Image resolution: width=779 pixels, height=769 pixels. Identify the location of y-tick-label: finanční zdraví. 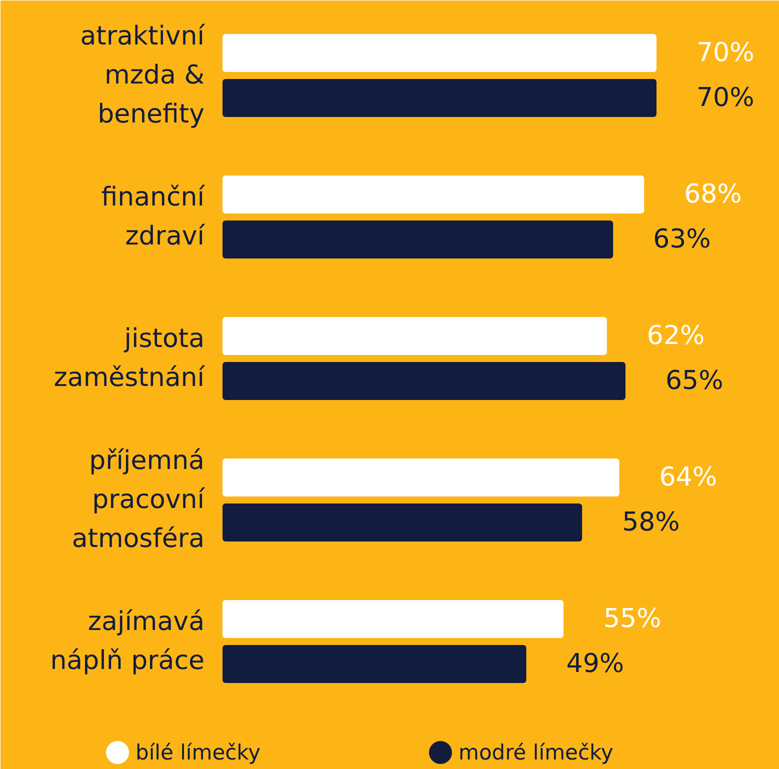
(153, 217).